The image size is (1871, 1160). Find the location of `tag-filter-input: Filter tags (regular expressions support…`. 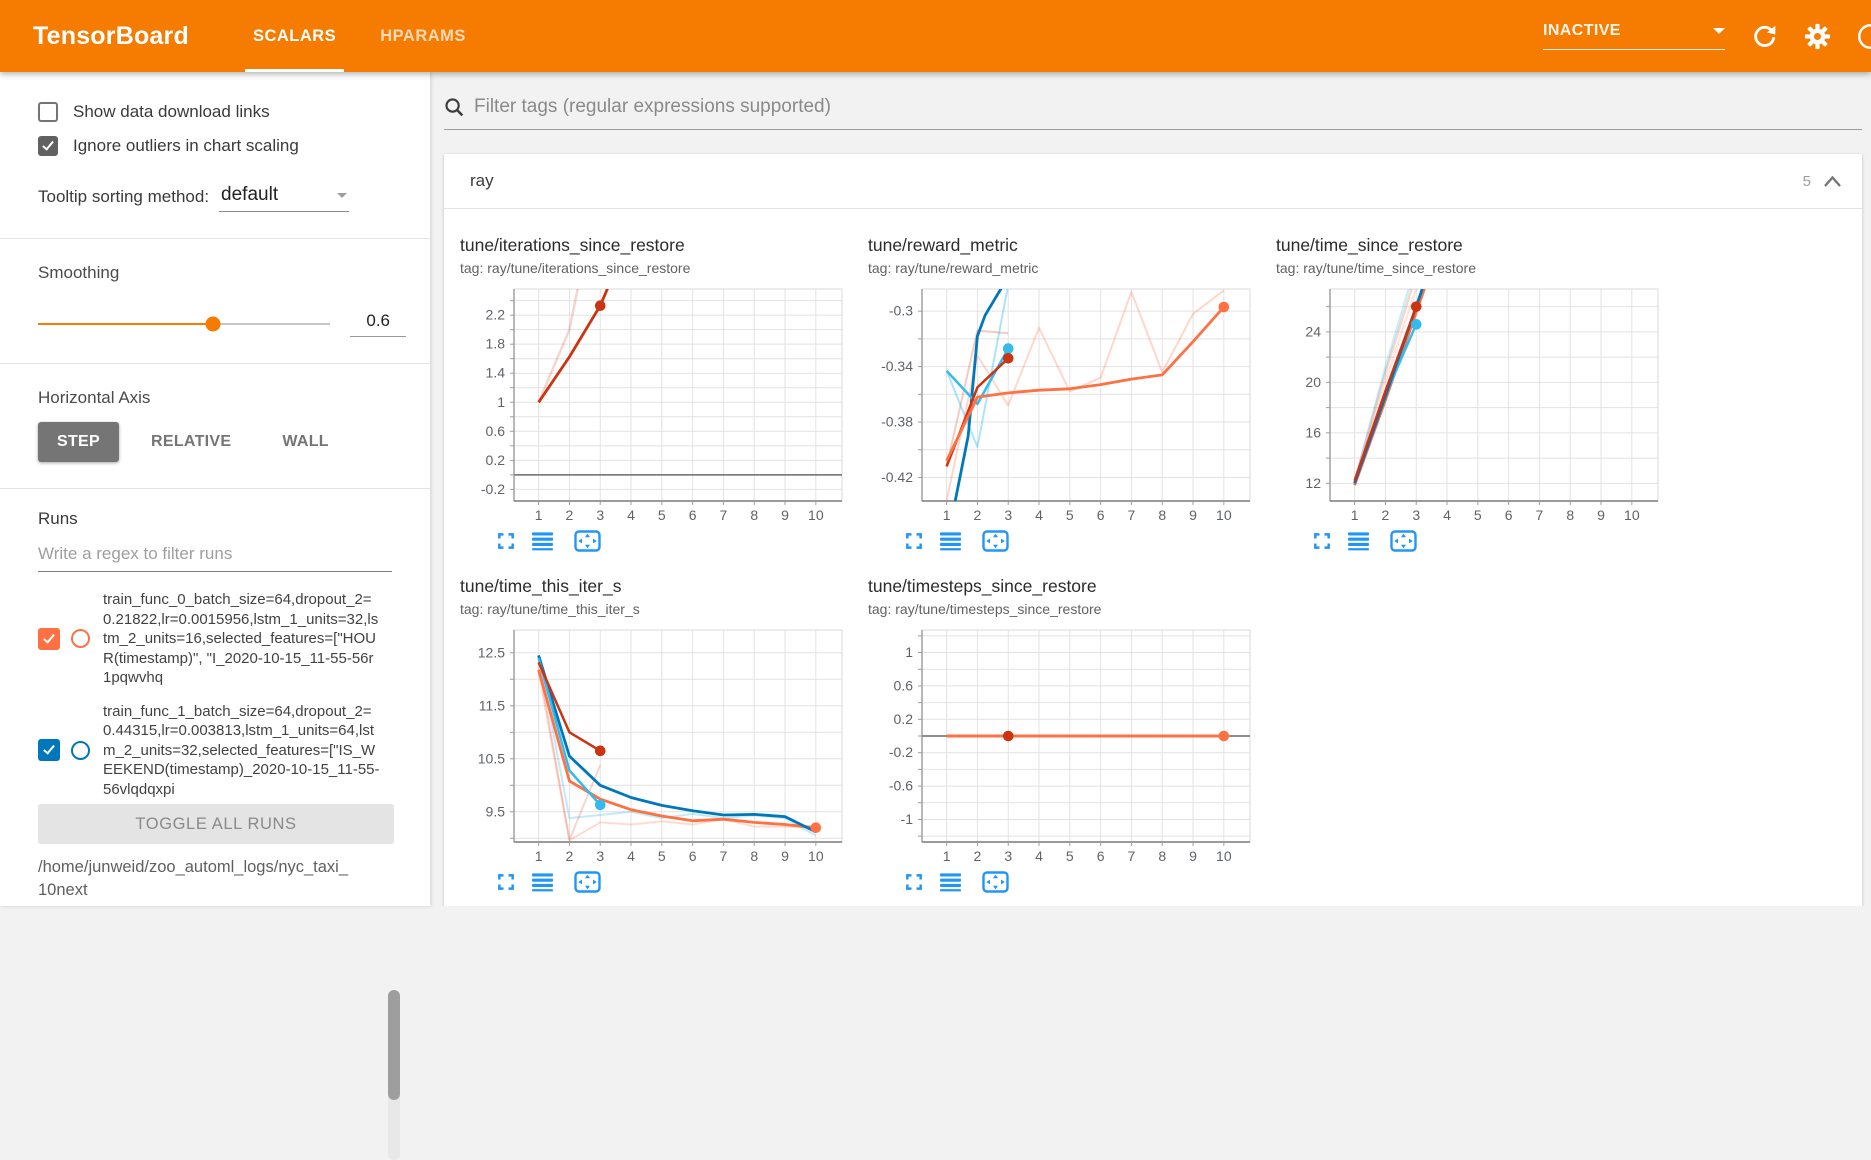

tag-filter-input: Filter tags (regular expressions support… is located at coordinates (1153, 113).